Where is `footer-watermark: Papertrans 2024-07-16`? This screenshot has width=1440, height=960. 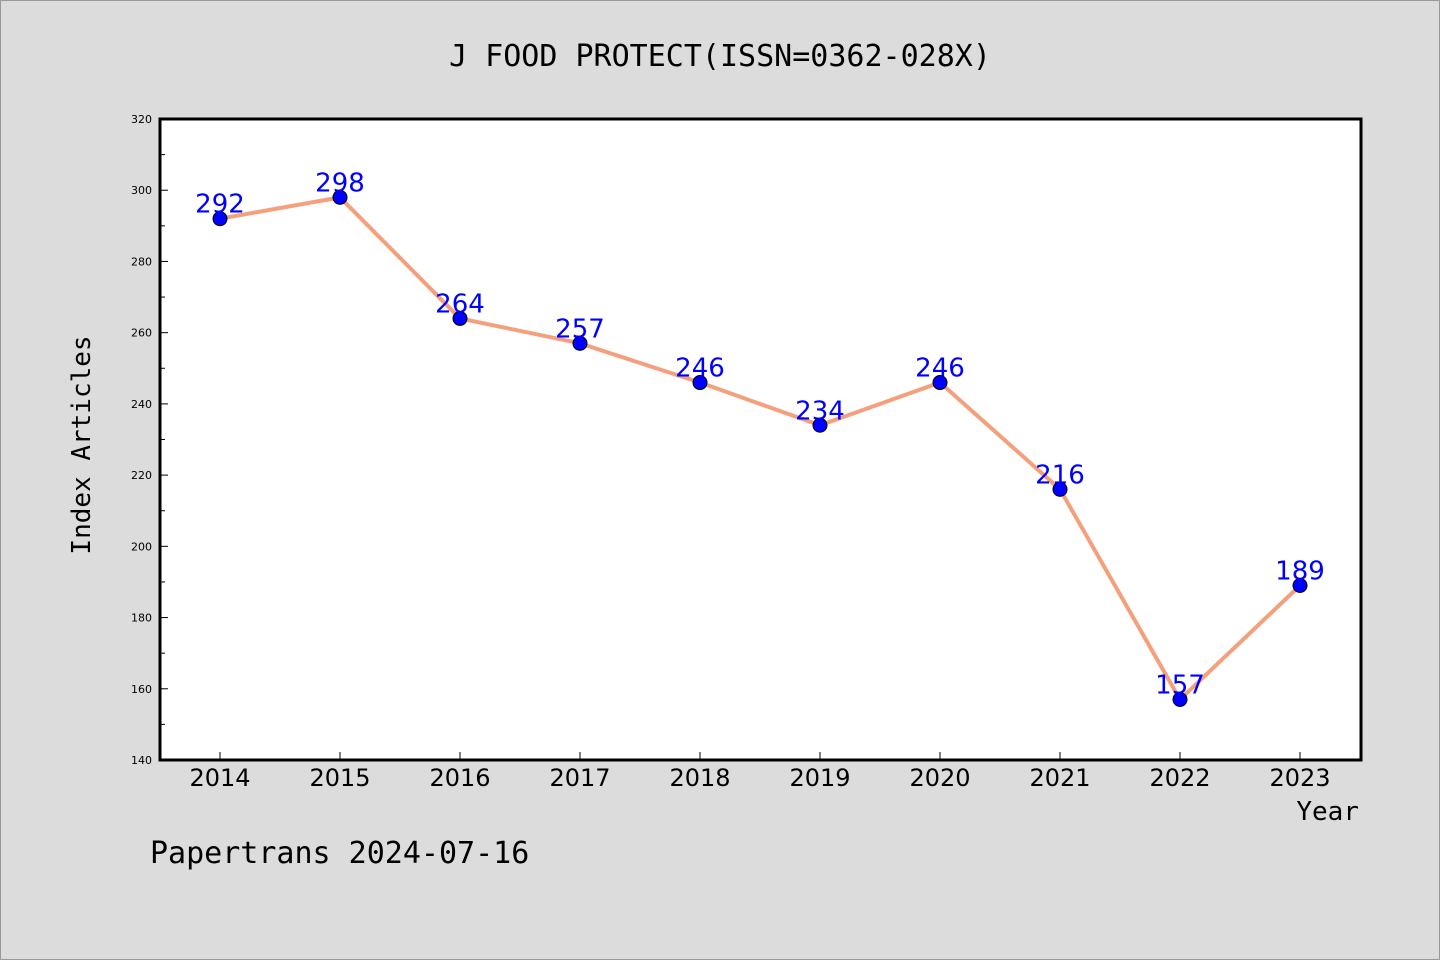 footer-watermark: Papertrans 2024-07-16 is located at coordinates (339, 853).